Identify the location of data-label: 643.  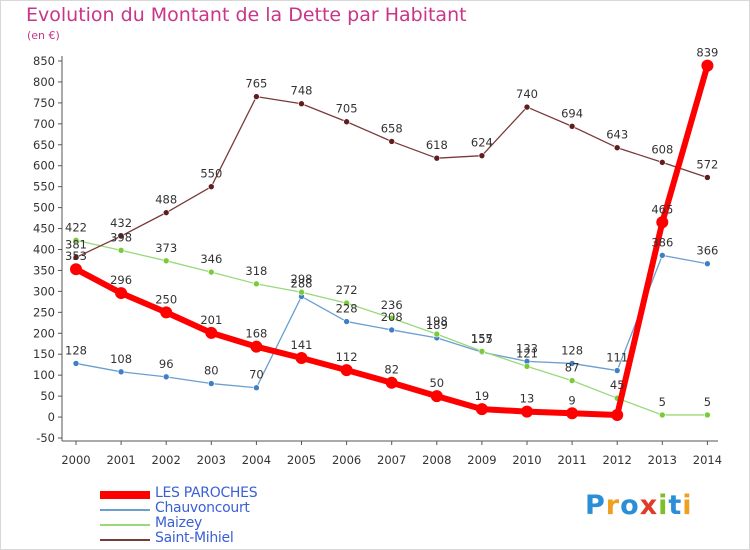
(617, 135).